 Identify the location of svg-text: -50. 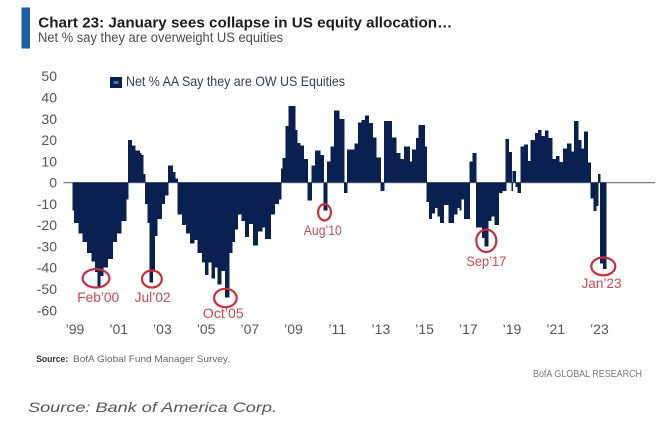
(47, 289).